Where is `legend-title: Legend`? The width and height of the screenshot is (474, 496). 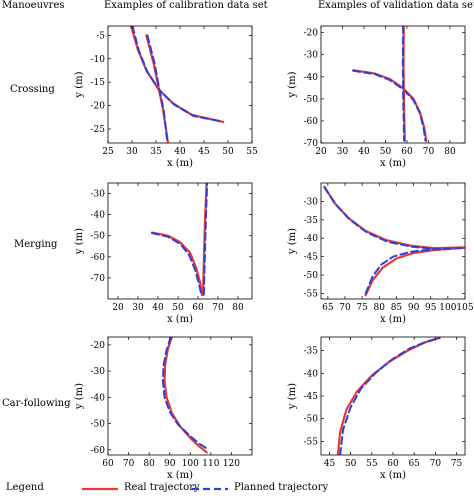
legend-title: Legend is located at coordinates (25, 487).